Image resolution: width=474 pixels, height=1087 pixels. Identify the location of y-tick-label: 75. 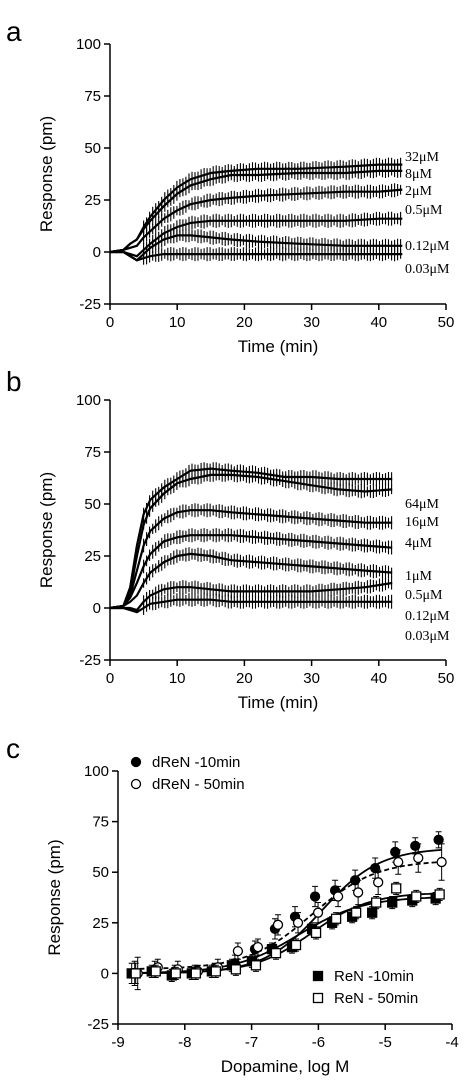
(92, 96).